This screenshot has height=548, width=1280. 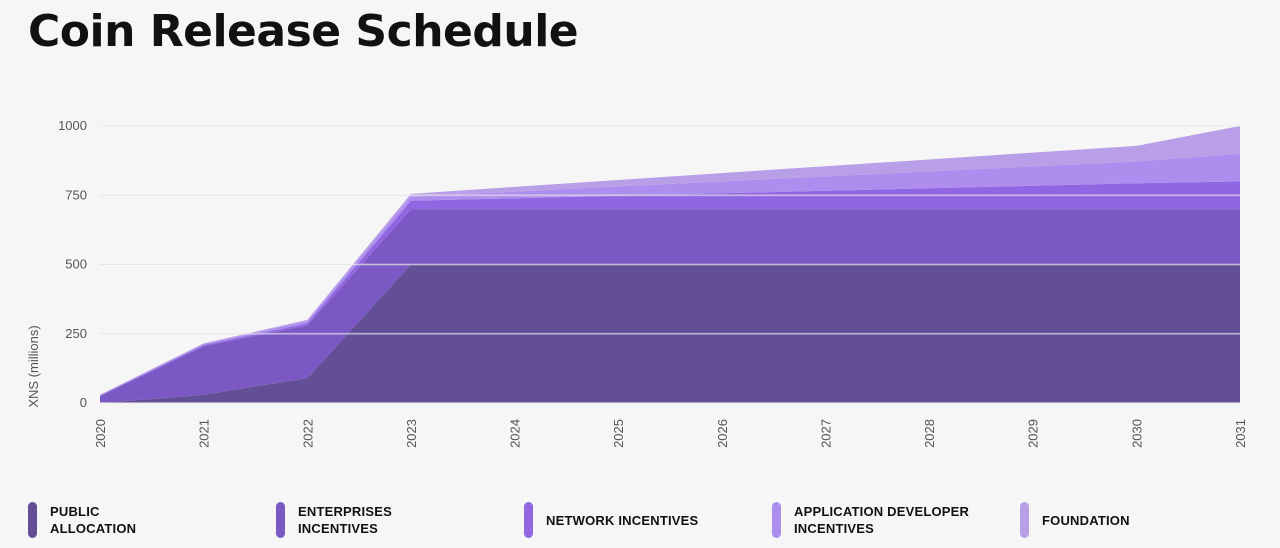 I want to click on y-tick-label: 0, so click(x=83, y=402).